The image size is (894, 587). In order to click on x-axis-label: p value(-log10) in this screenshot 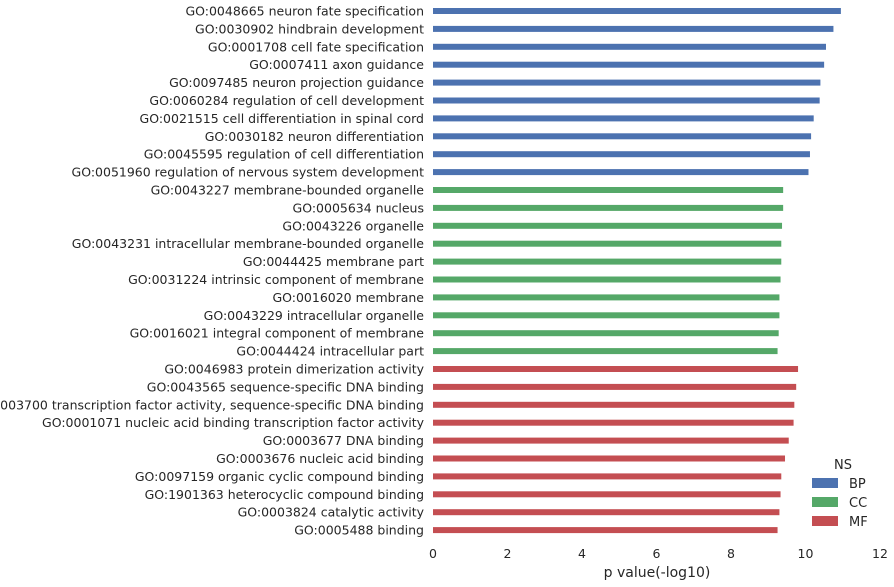, I will do `click(657, 573)`.